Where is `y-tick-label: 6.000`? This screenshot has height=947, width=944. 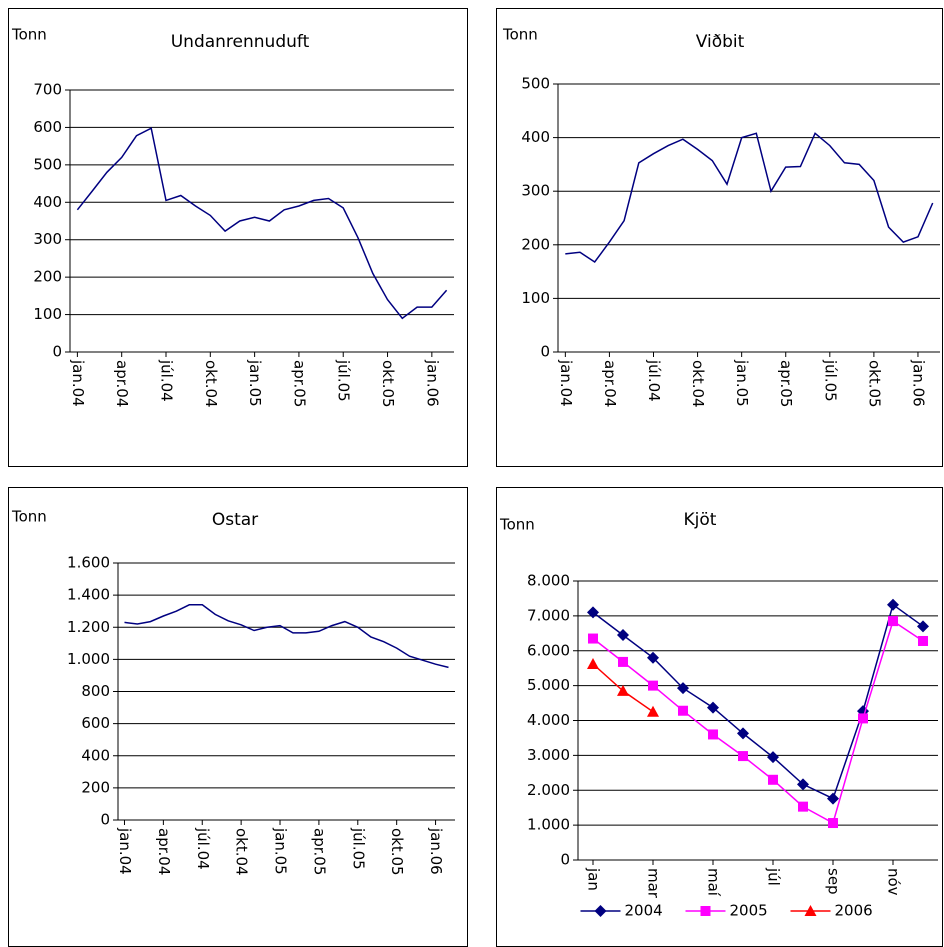
y-tick-label: 6.000 is located at coordinates (548, 650).